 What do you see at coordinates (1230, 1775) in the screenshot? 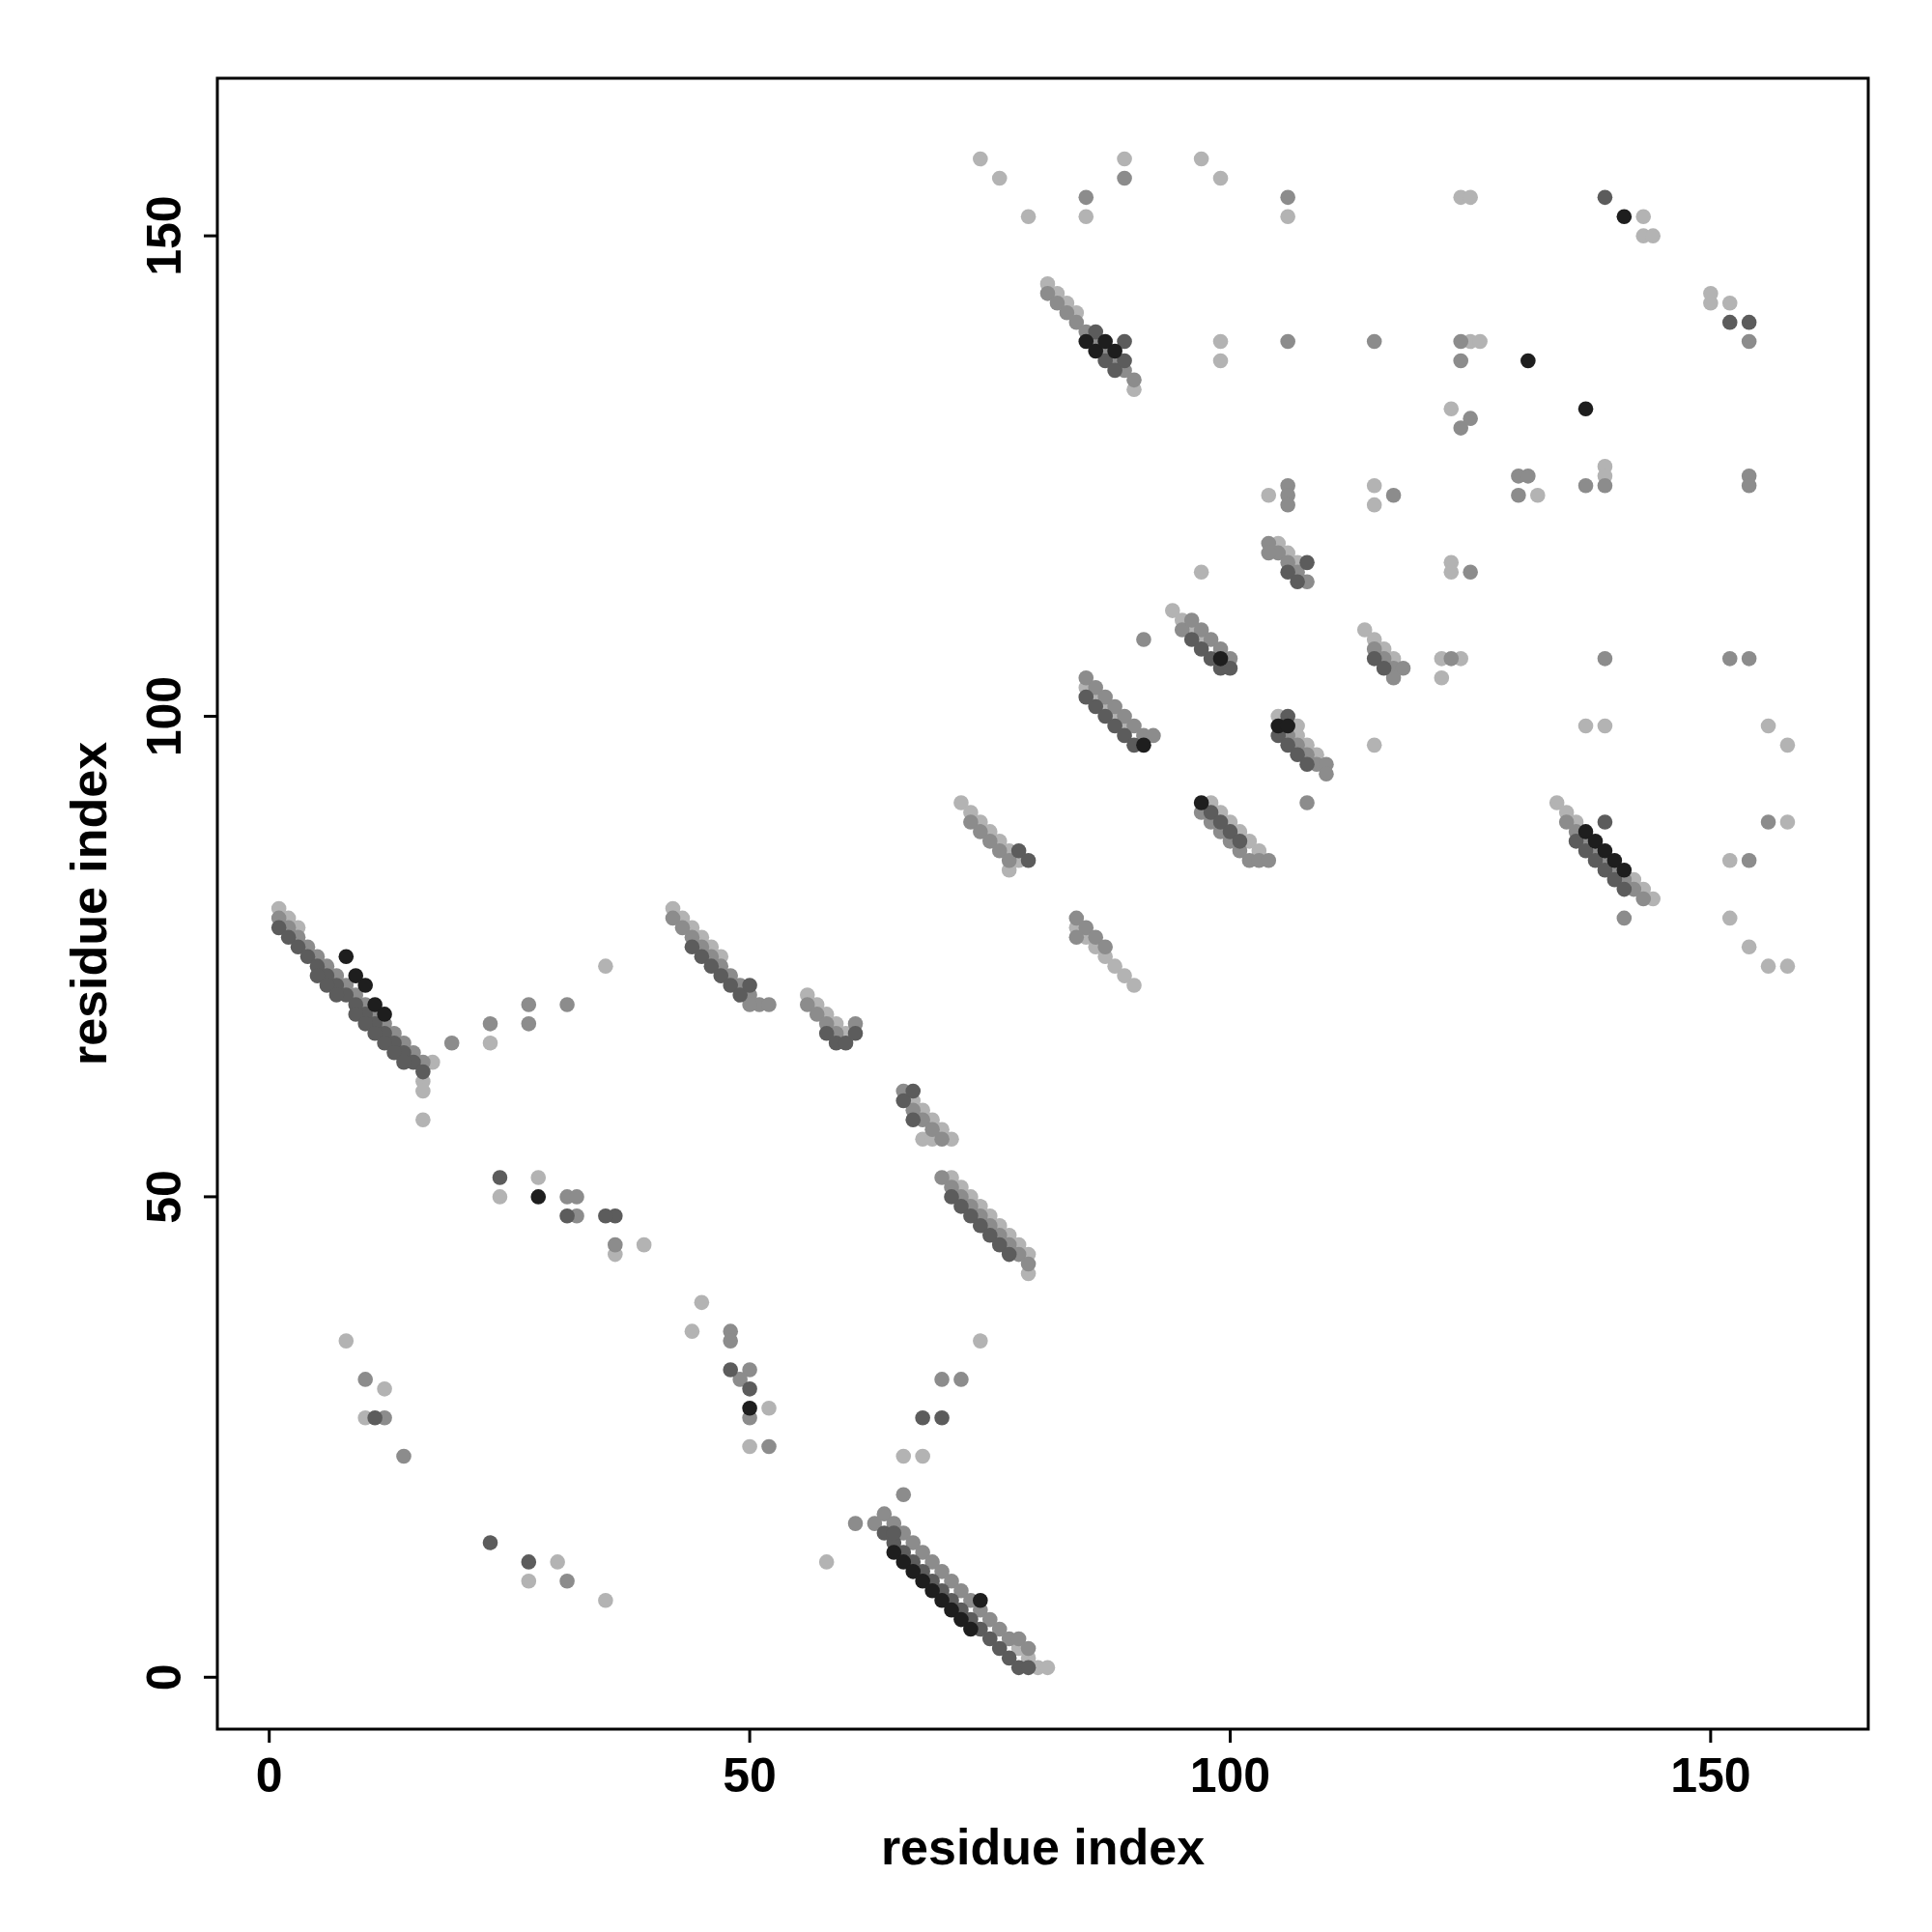
I see `x-tick-label: 100` at bounding box center [1230, 1775].